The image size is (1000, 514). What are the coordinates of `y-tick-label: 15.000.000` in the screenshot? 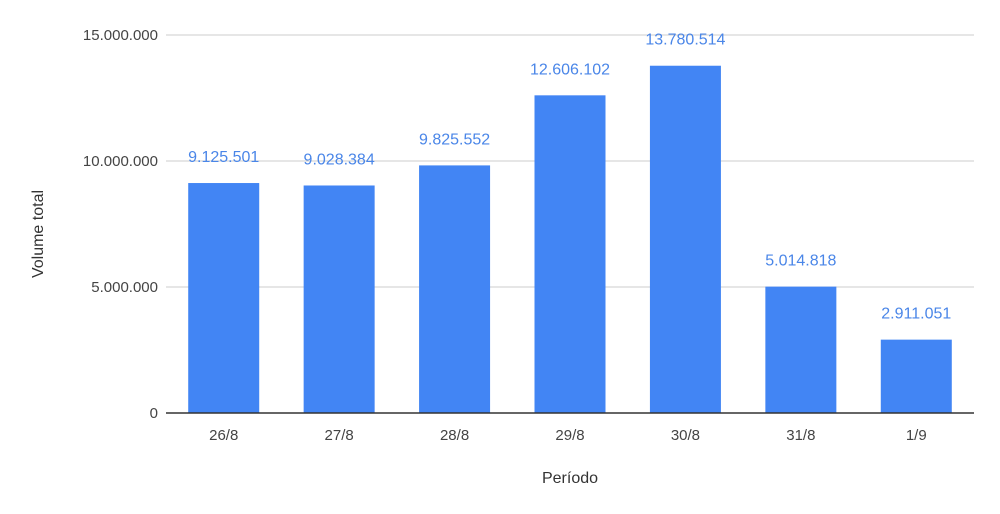 It's located at (120, 35).